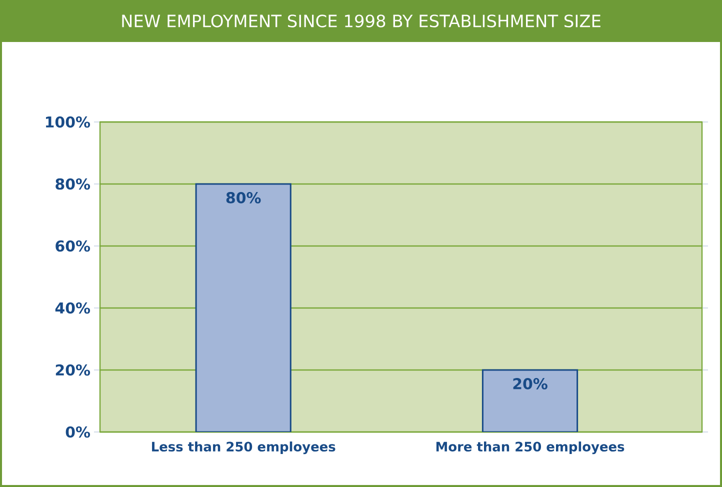 The image size is (722, 487). What do you see at coordinates (73, 370) in the screenshot?
I see `y-tick-label: 20%` at bounding box center [73, 370].